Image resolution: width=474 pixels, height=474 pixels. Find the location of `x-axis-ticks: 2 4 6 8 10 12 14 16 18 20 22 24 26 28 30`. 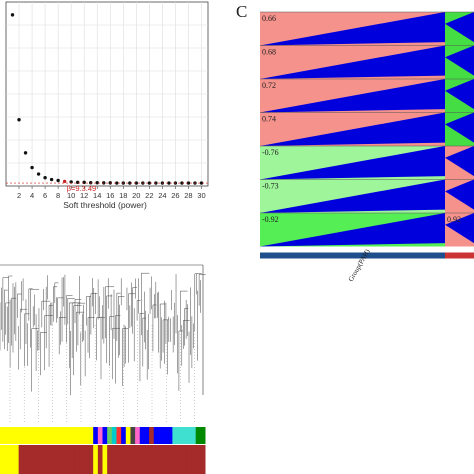

x-axis-ticks: 2 4 6 8 10 12 14 16 18 20 22 24 26 28 30 is located at coordinates (111, 193).